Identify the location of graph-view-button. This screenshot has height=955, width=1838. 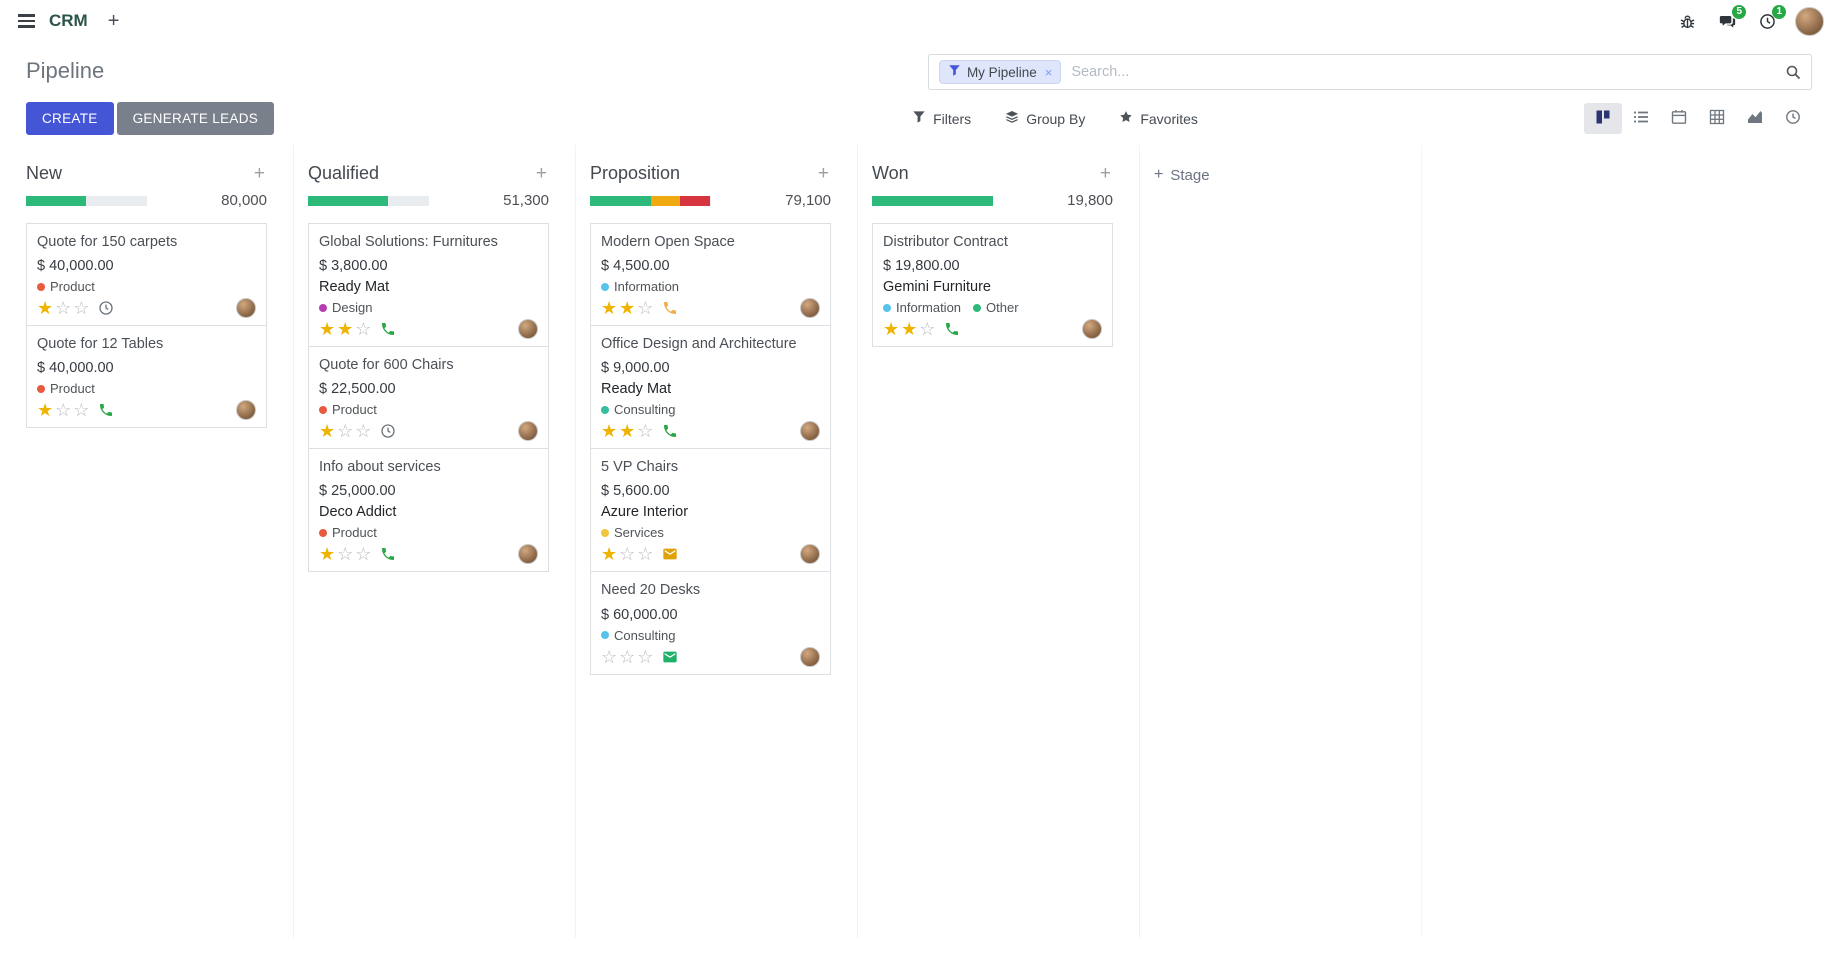
(1755, 118).